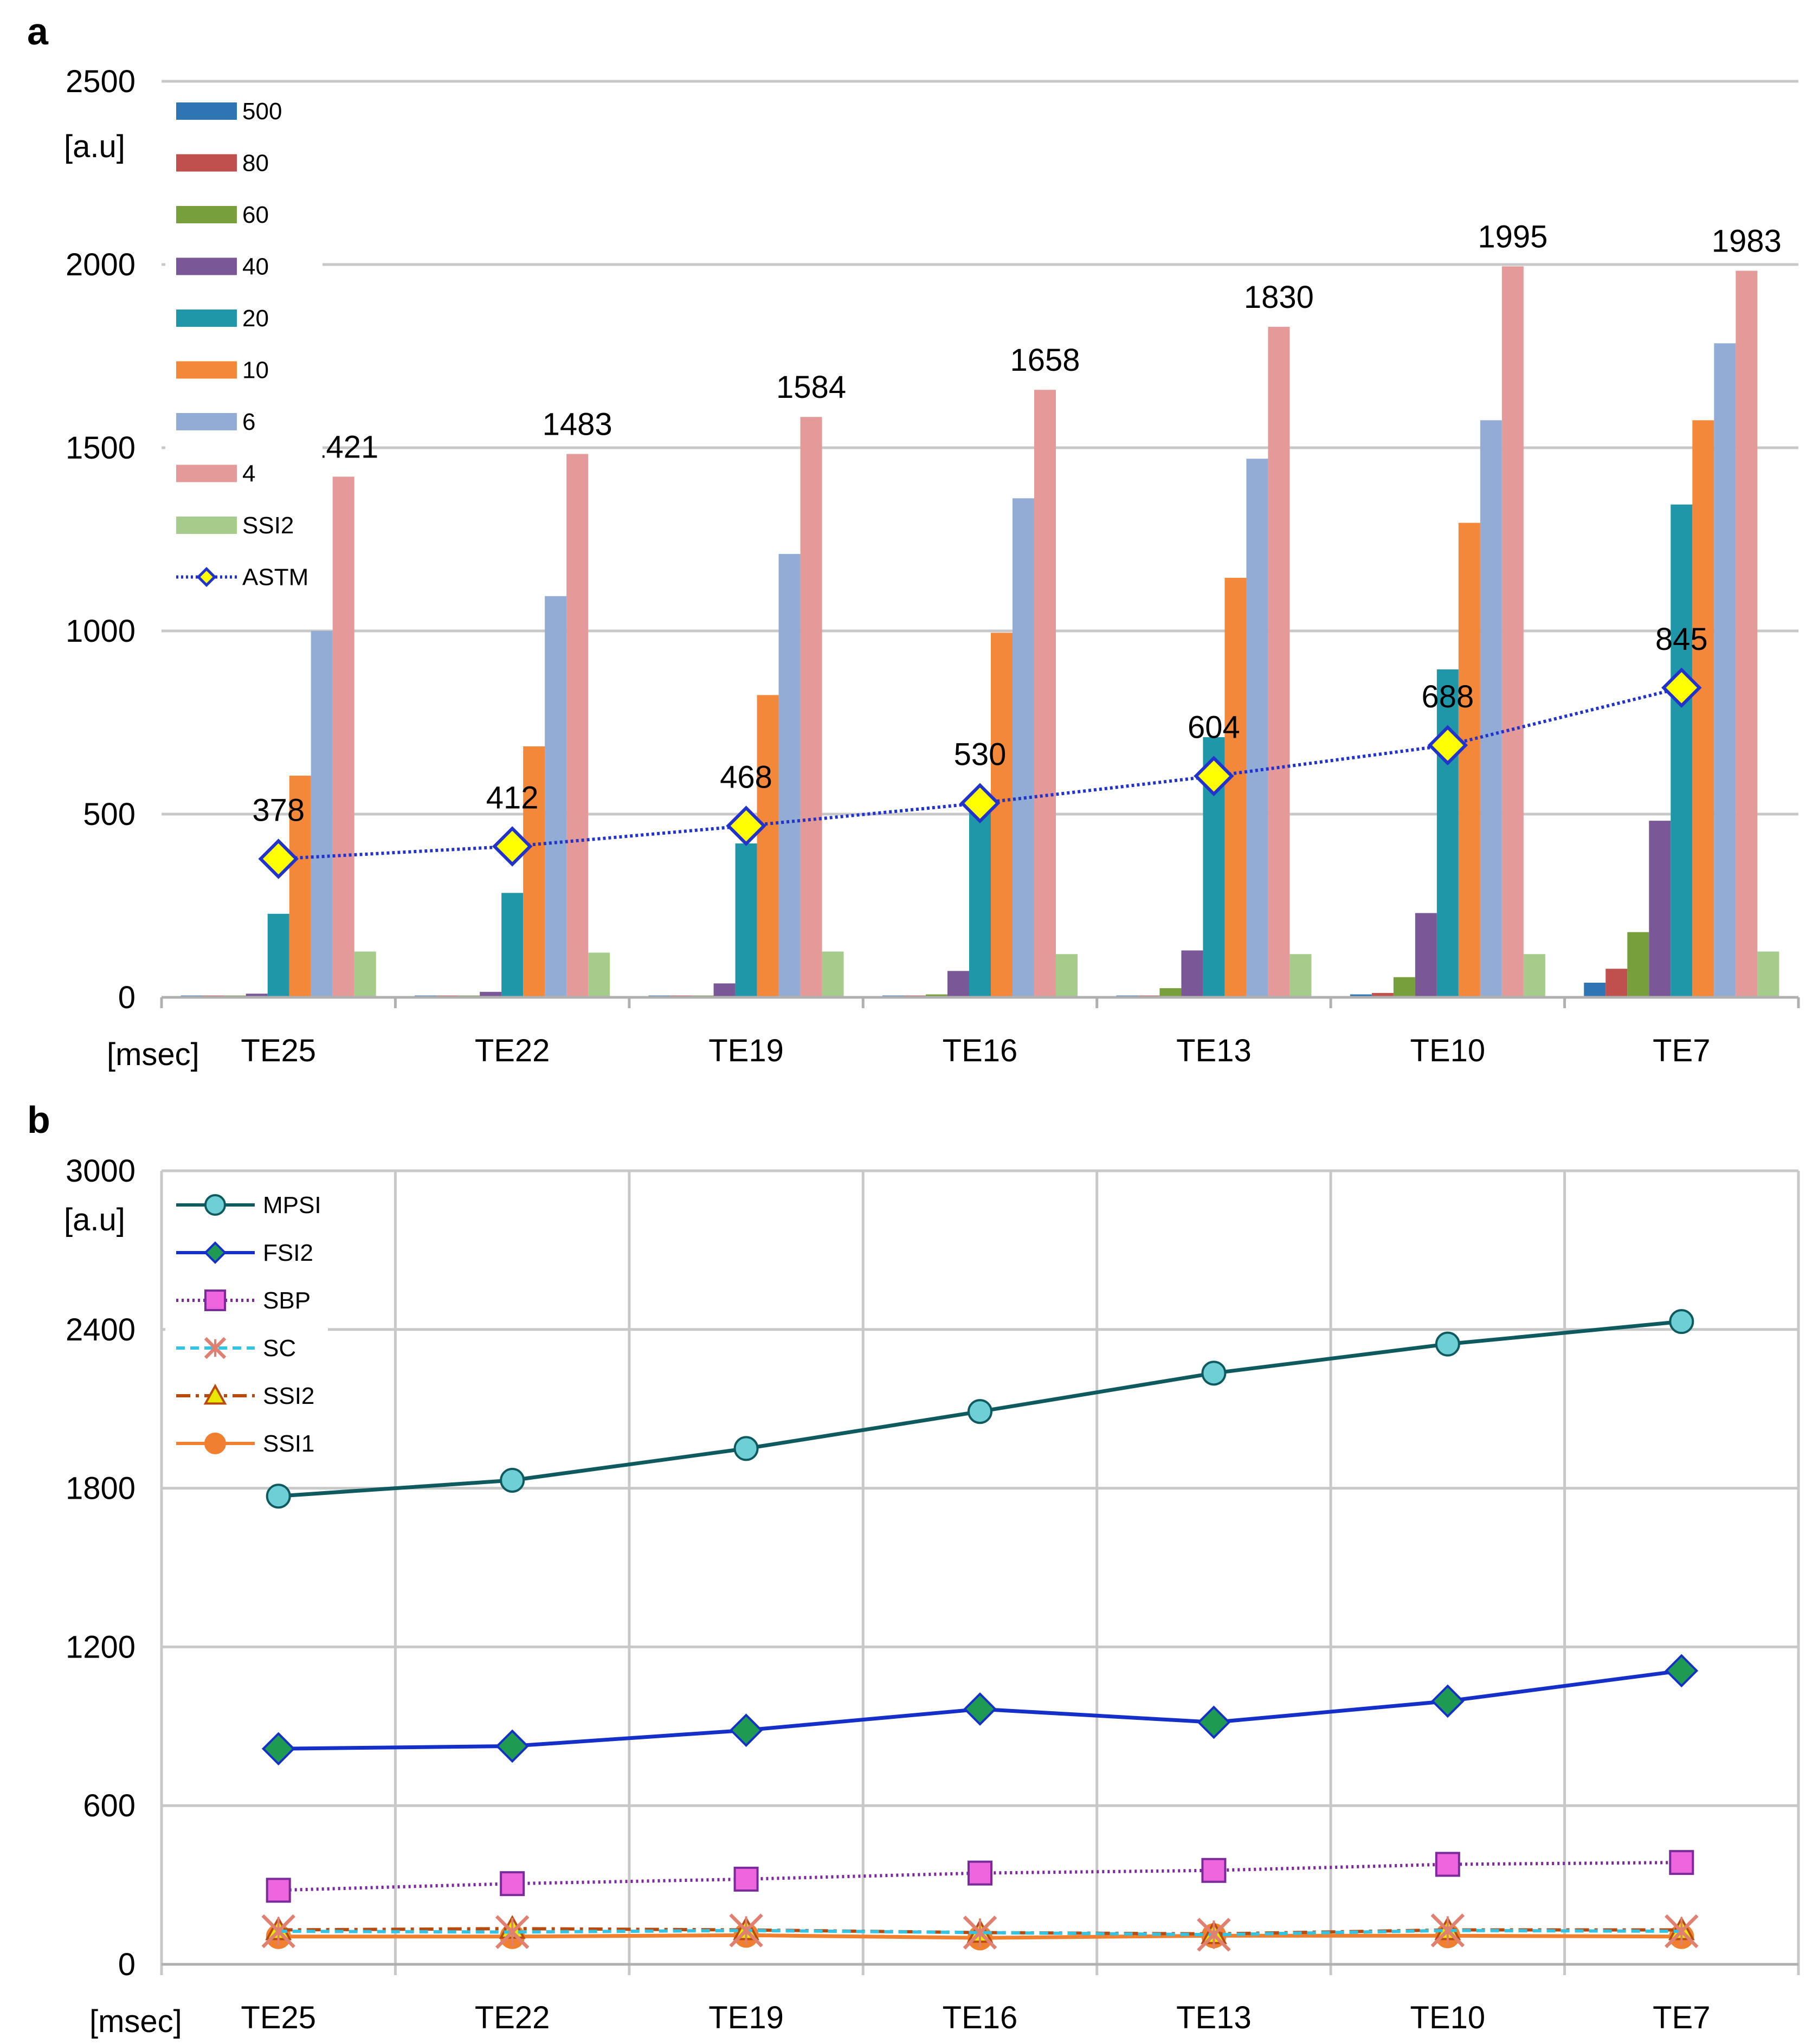 This screenshot has height=2044, width=1812. I want to click on y-axis-unit-label: [a.u], so click(95, 1219).